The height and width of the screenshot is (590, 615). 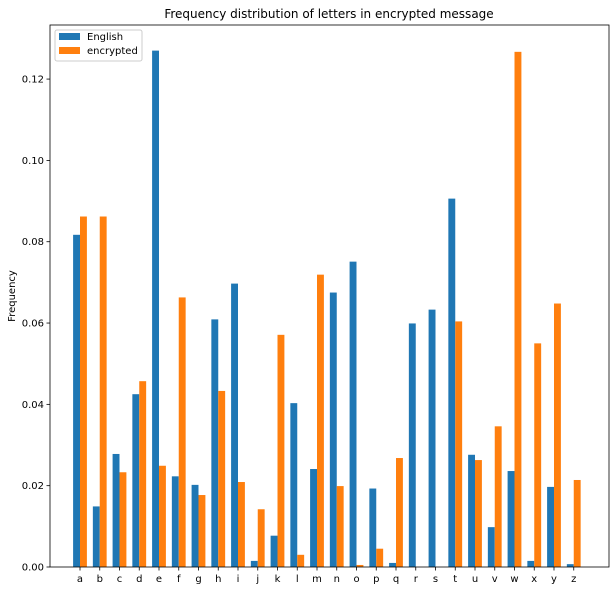 I want to click on legend: English encrypted, so click(x=98, y=45).